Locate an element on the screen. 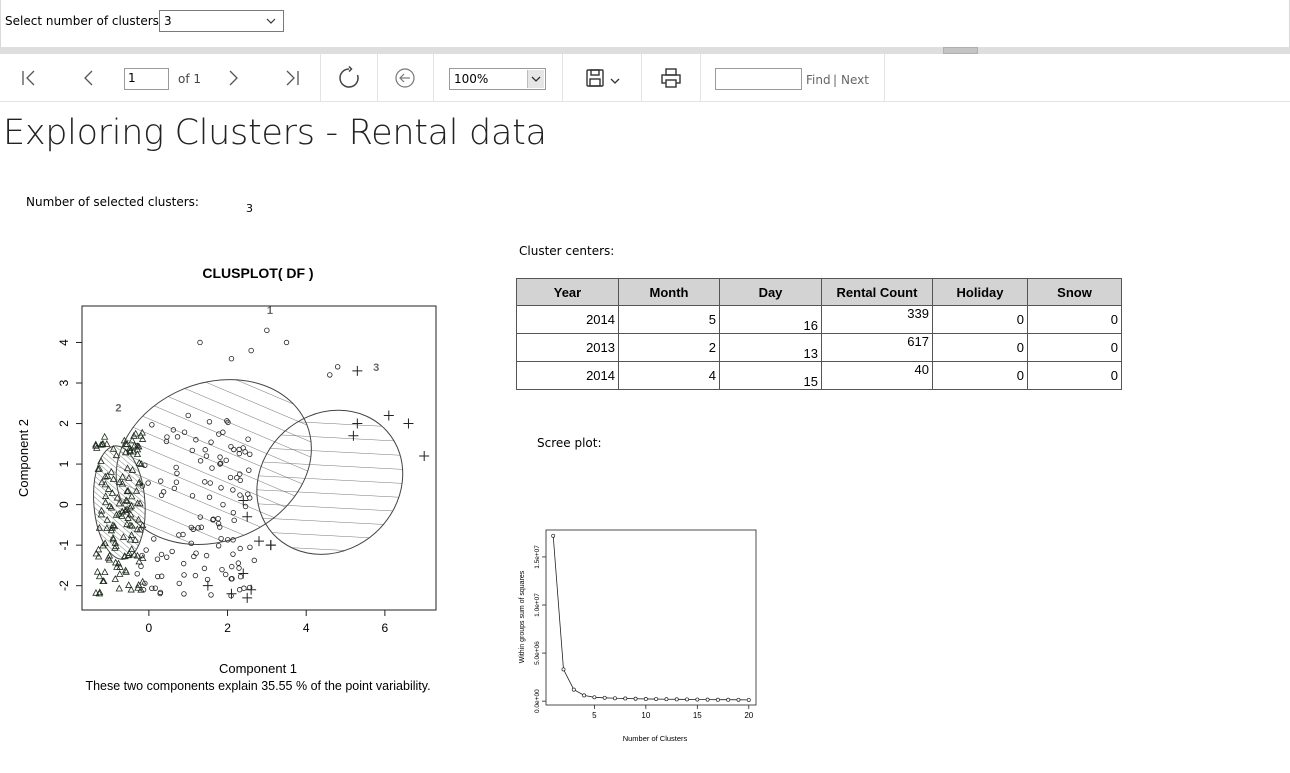  column-header-rental-count: Rental Count is located at coordinates (877, 292).